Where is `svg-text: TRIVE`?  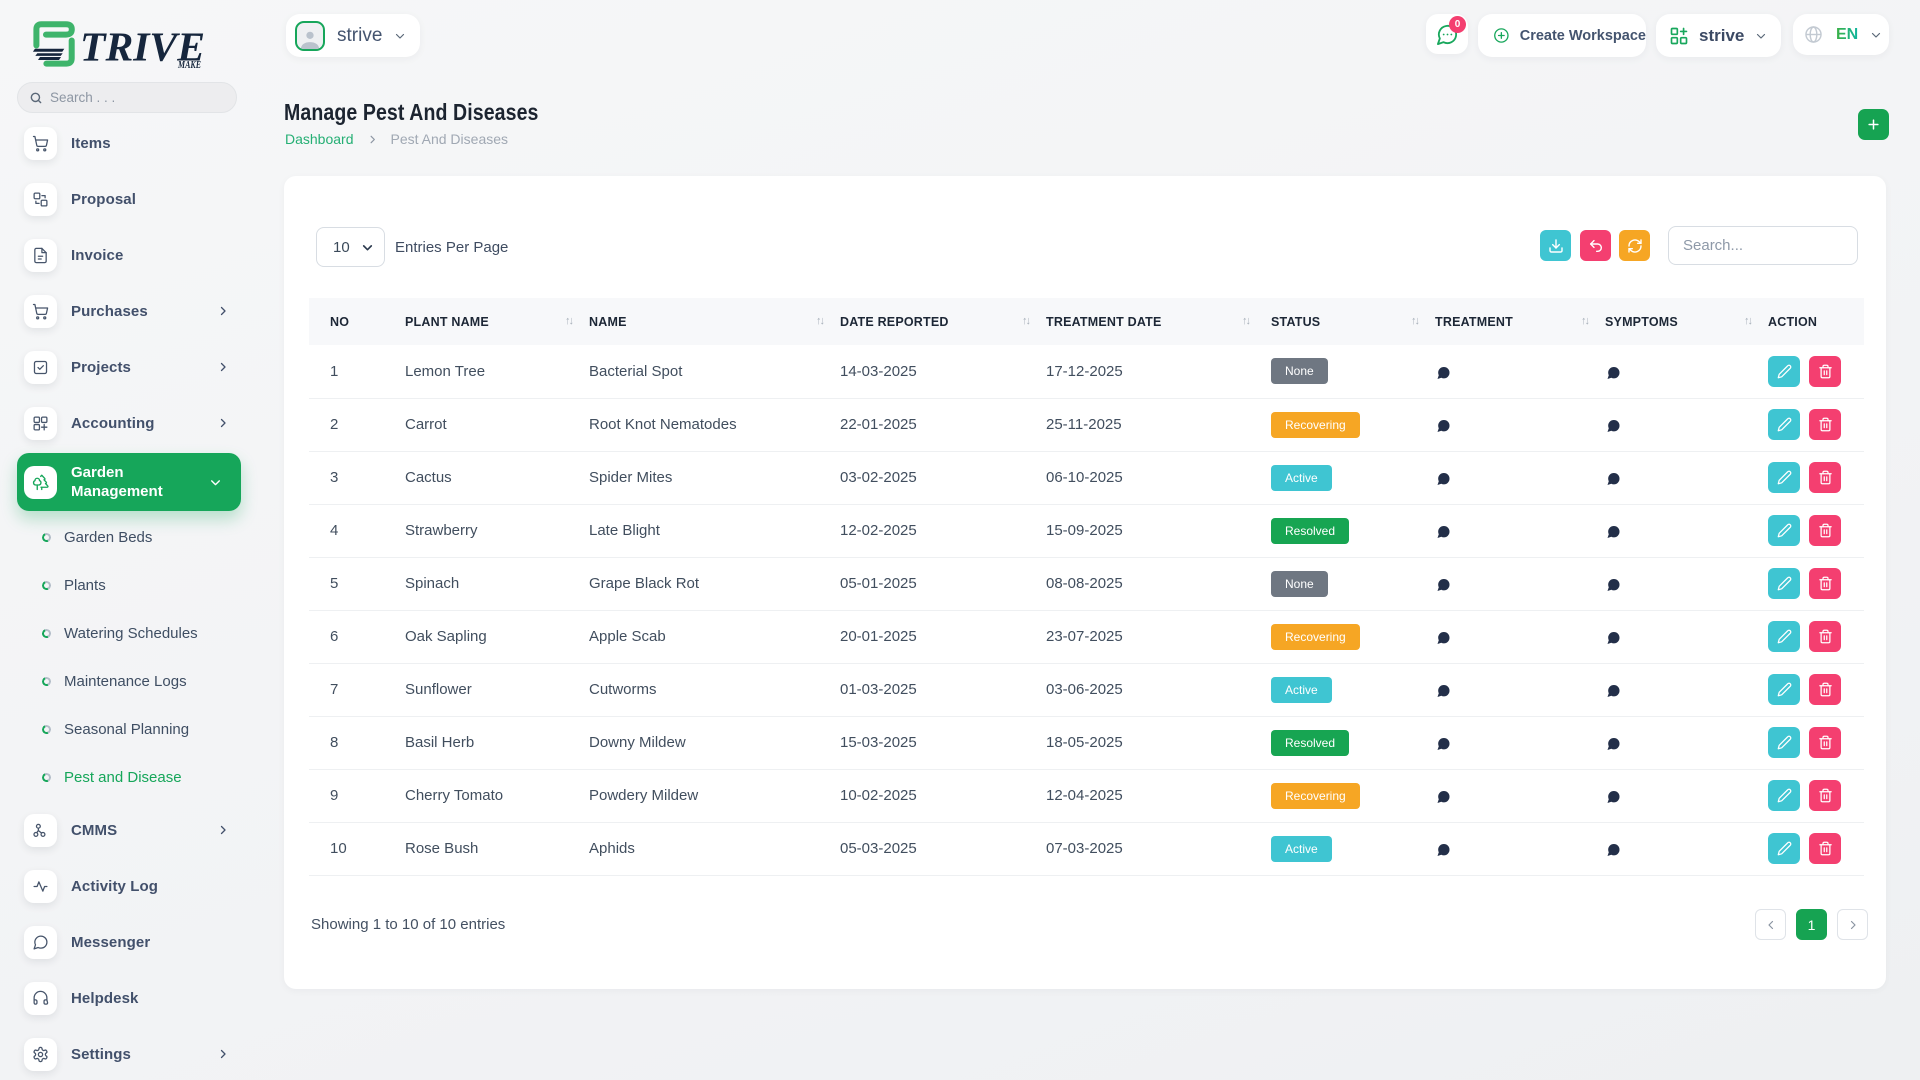
svg-text: TRIVE is located at coordinates (142, 47).